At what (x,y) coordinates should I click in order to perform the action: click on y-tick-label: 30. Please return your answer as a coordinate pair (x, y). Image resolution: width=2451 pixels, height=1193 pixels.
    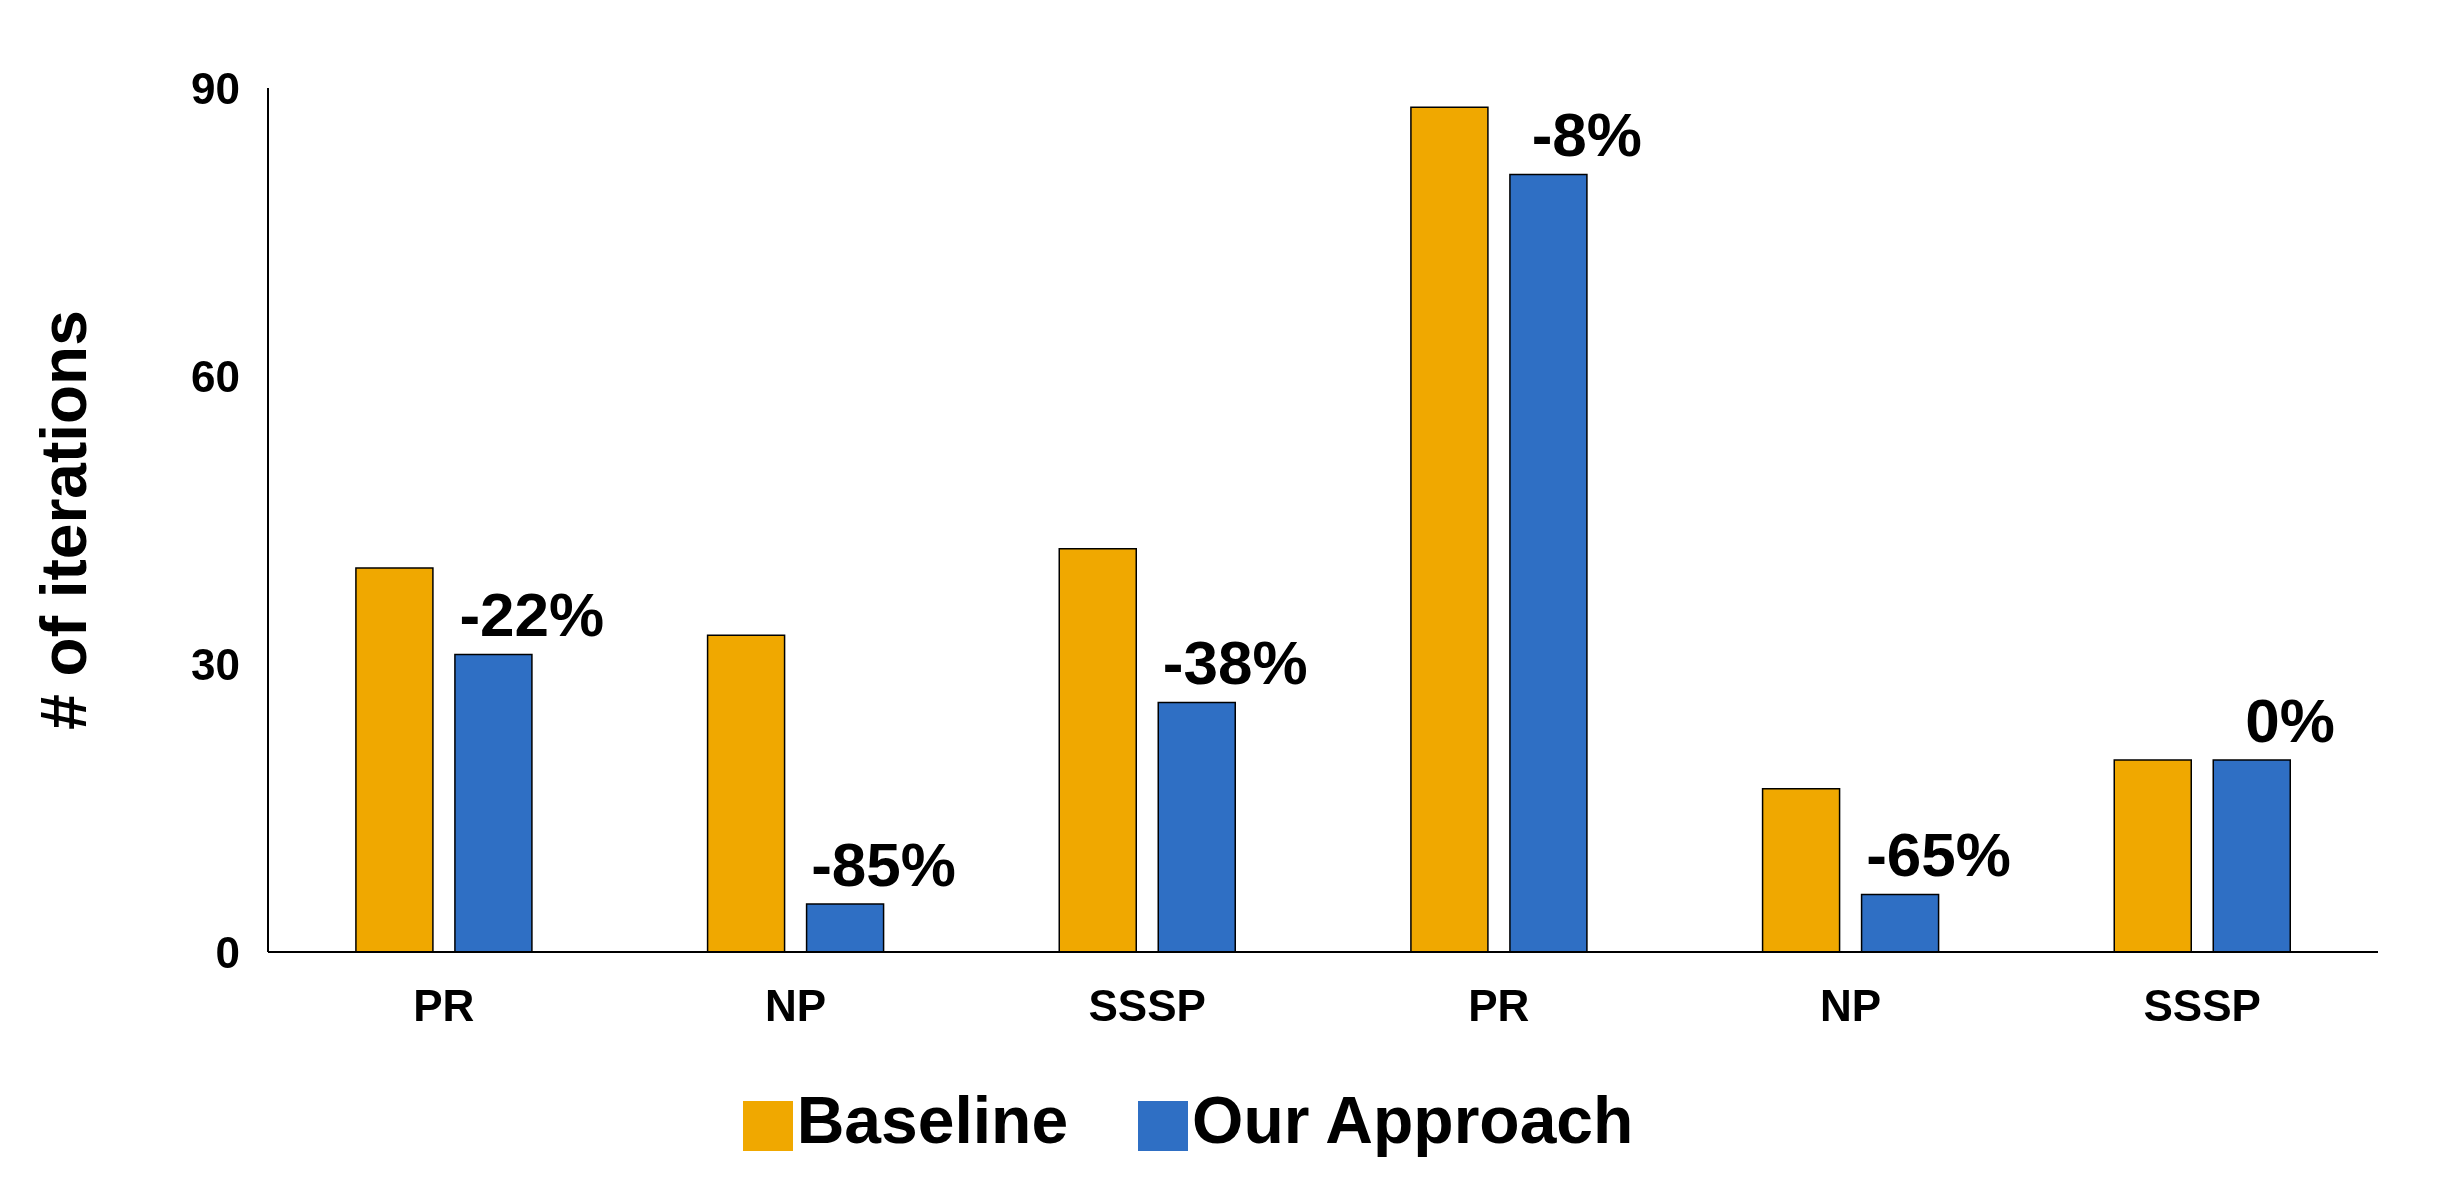
    Looking at the image, I should click on (215, 664).